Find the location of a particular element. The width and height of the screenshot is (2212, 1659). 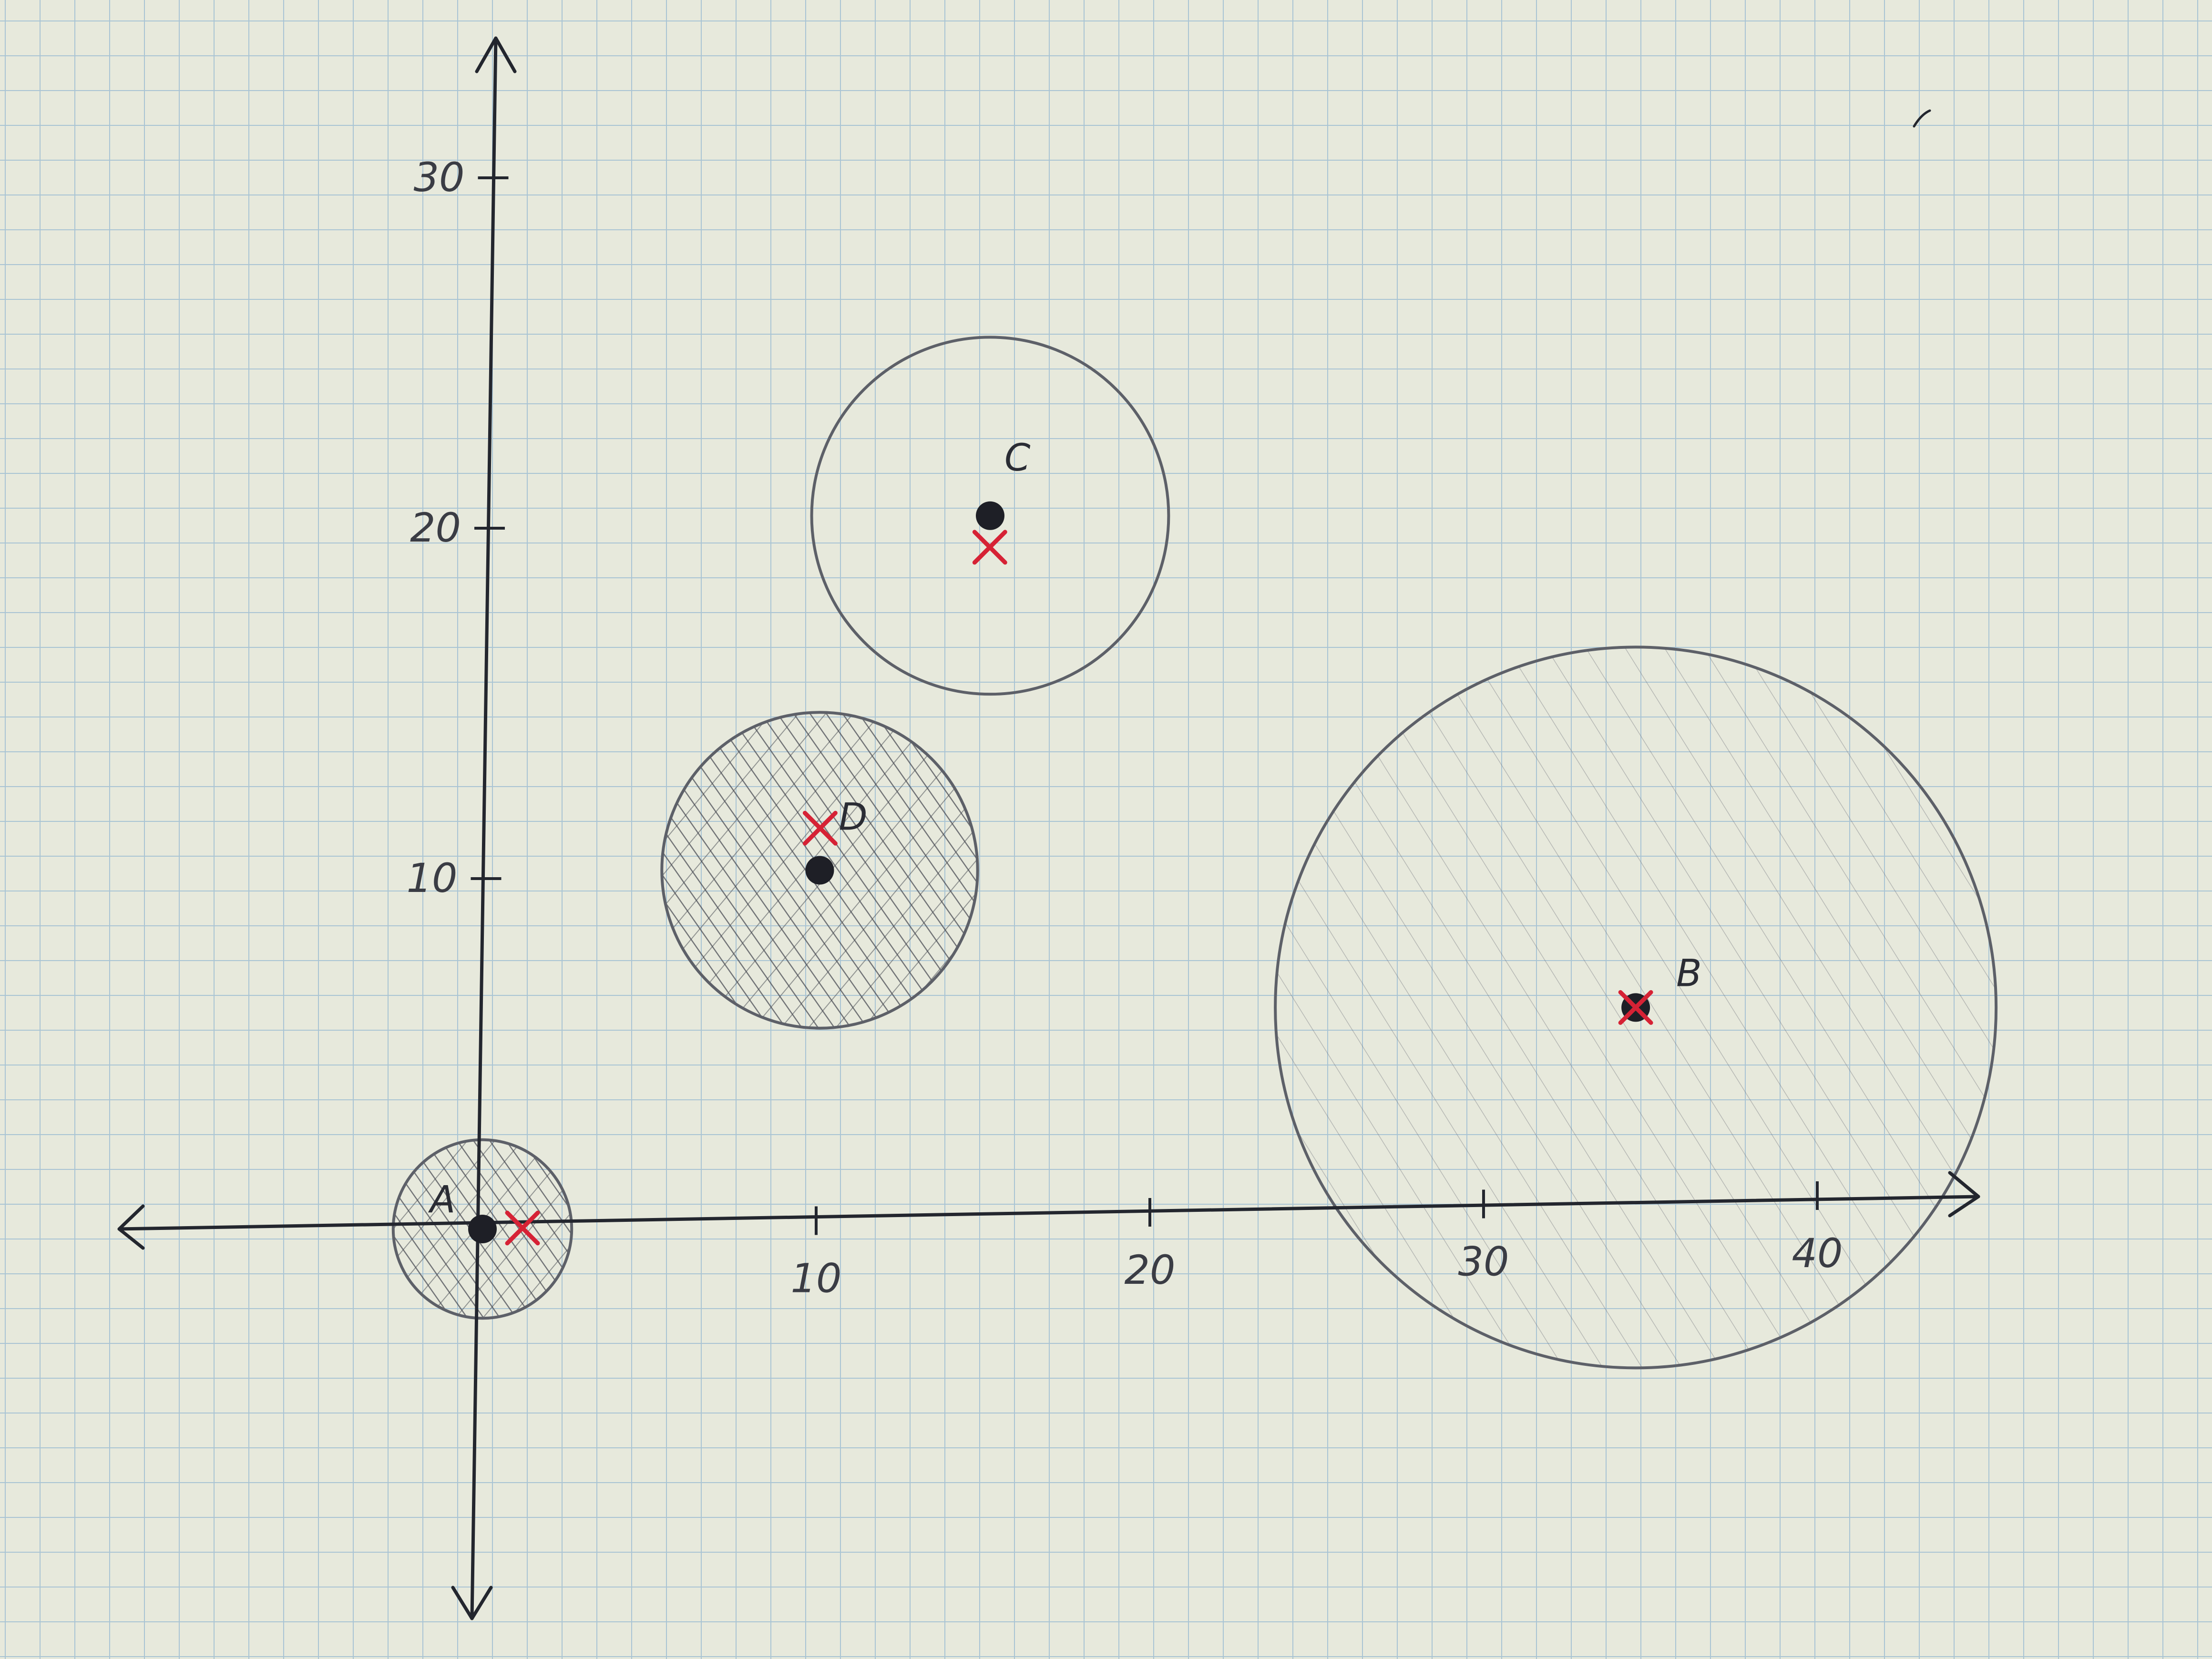

point-d-label: D is located at coordinates (853, 817).